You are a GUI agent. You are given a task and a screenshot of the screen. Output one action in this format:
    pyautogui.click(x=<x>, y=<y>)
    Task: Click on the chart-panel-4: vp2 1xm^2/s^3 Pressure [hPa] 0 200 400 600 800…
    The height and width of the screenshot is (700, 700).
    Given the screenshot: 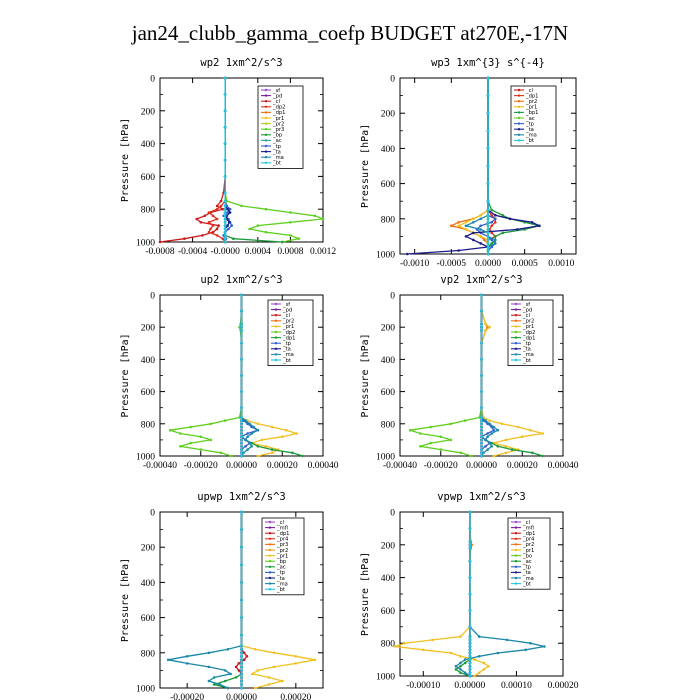 What is the action you would take?
    pyautogui.click(x=469, y=372)
    